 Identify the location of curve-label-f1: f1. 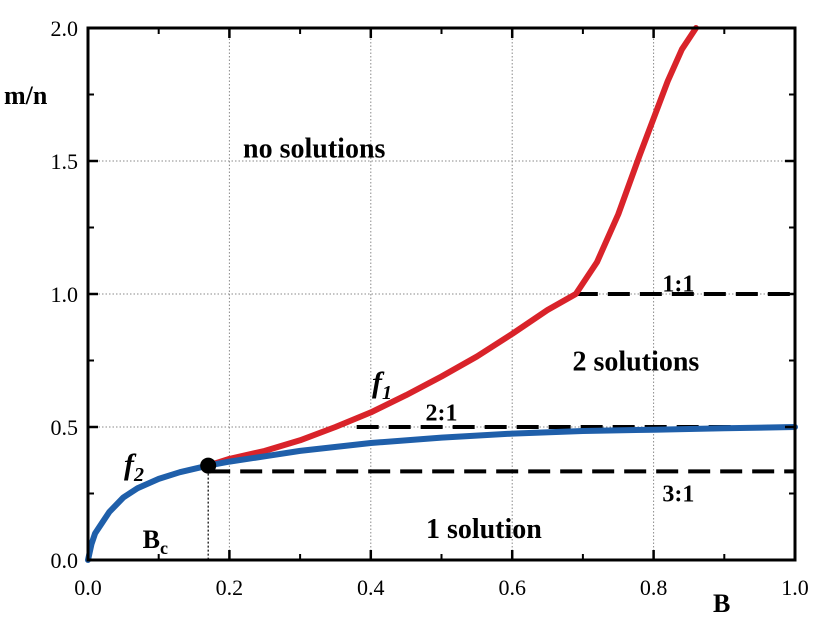
(382, 385).